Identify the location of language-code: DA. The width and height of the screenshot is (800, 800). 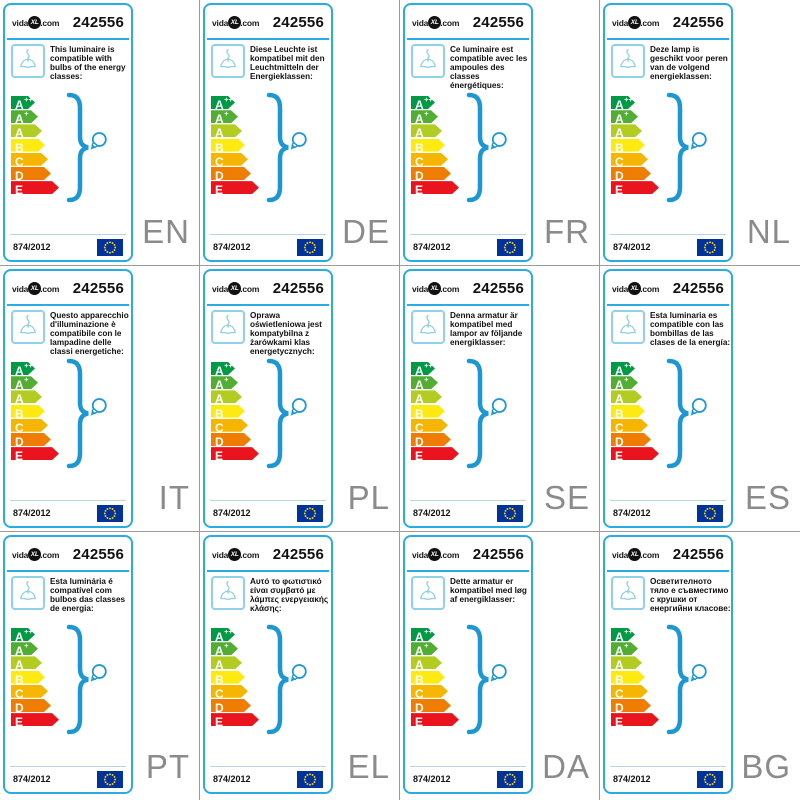
(566, 766).